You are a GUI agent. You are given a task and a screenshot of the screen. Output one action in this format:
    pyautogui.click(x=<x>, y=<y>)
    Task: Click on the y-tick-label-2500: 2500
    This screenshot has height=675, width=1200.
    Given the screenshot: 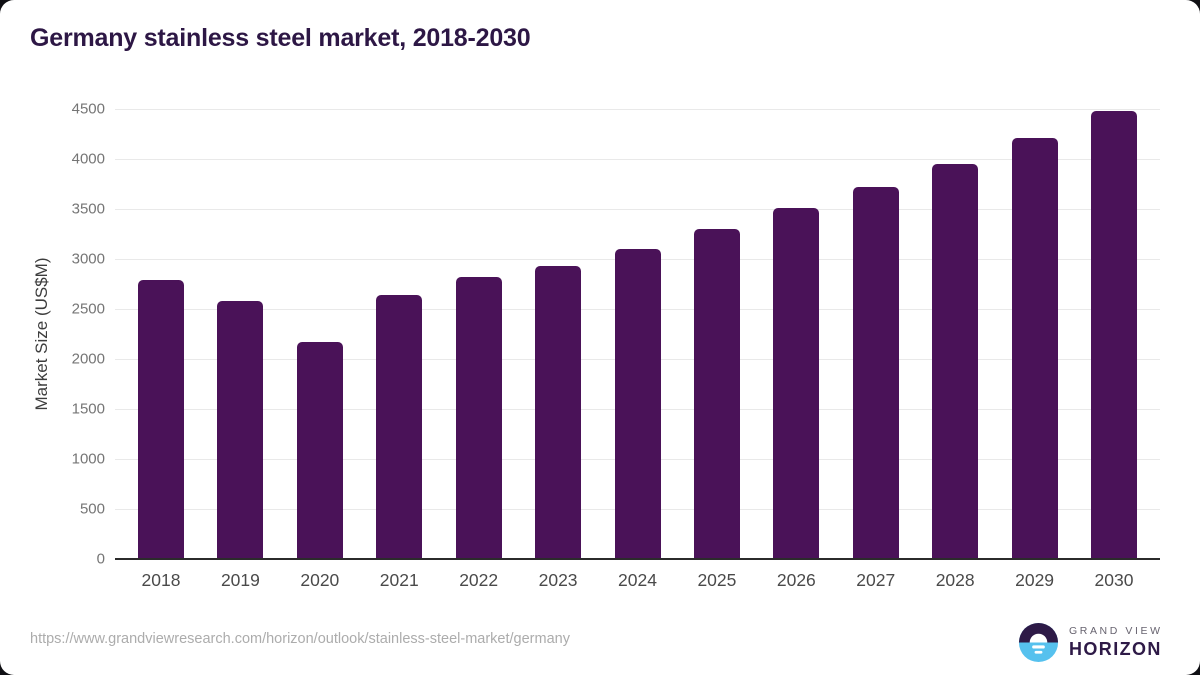 What is the action you would take?
    pyautogui.click(x=88, y=309)
    